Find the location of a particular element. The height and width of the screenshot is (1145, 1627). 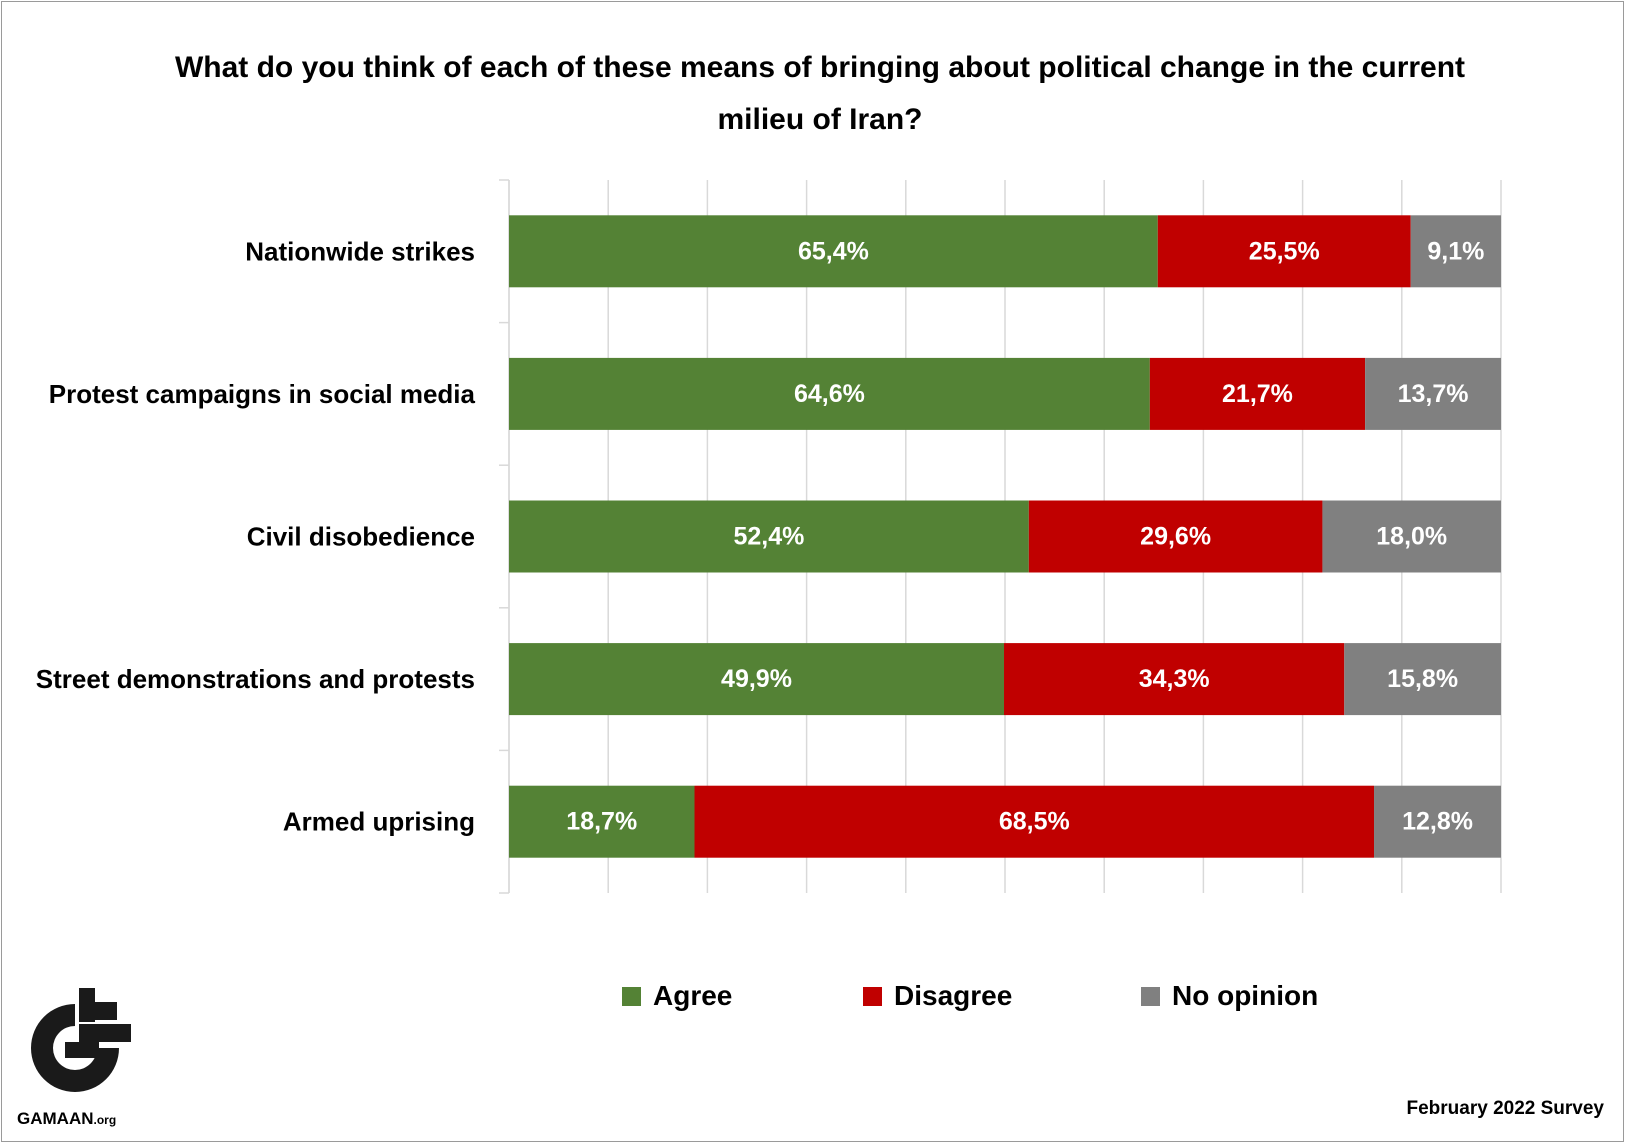

survey-footnote: February 2022 Survey is located at coordinates (1505, 1108).